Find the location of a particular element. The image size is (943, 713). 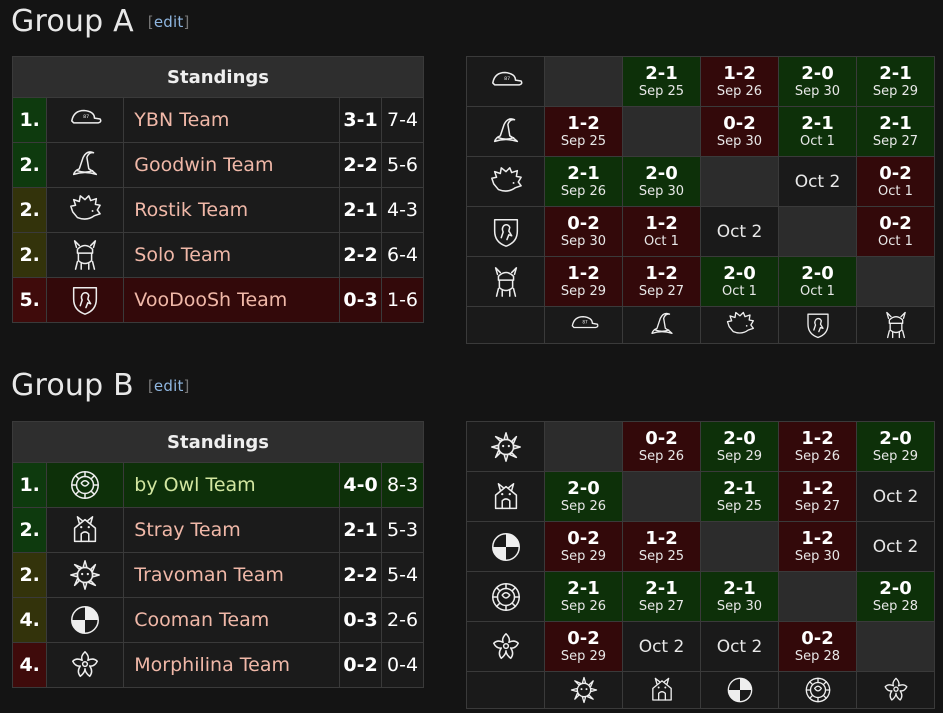

match-result-cell: 2-0 Sep 28 is located at coordinates (895, 596).